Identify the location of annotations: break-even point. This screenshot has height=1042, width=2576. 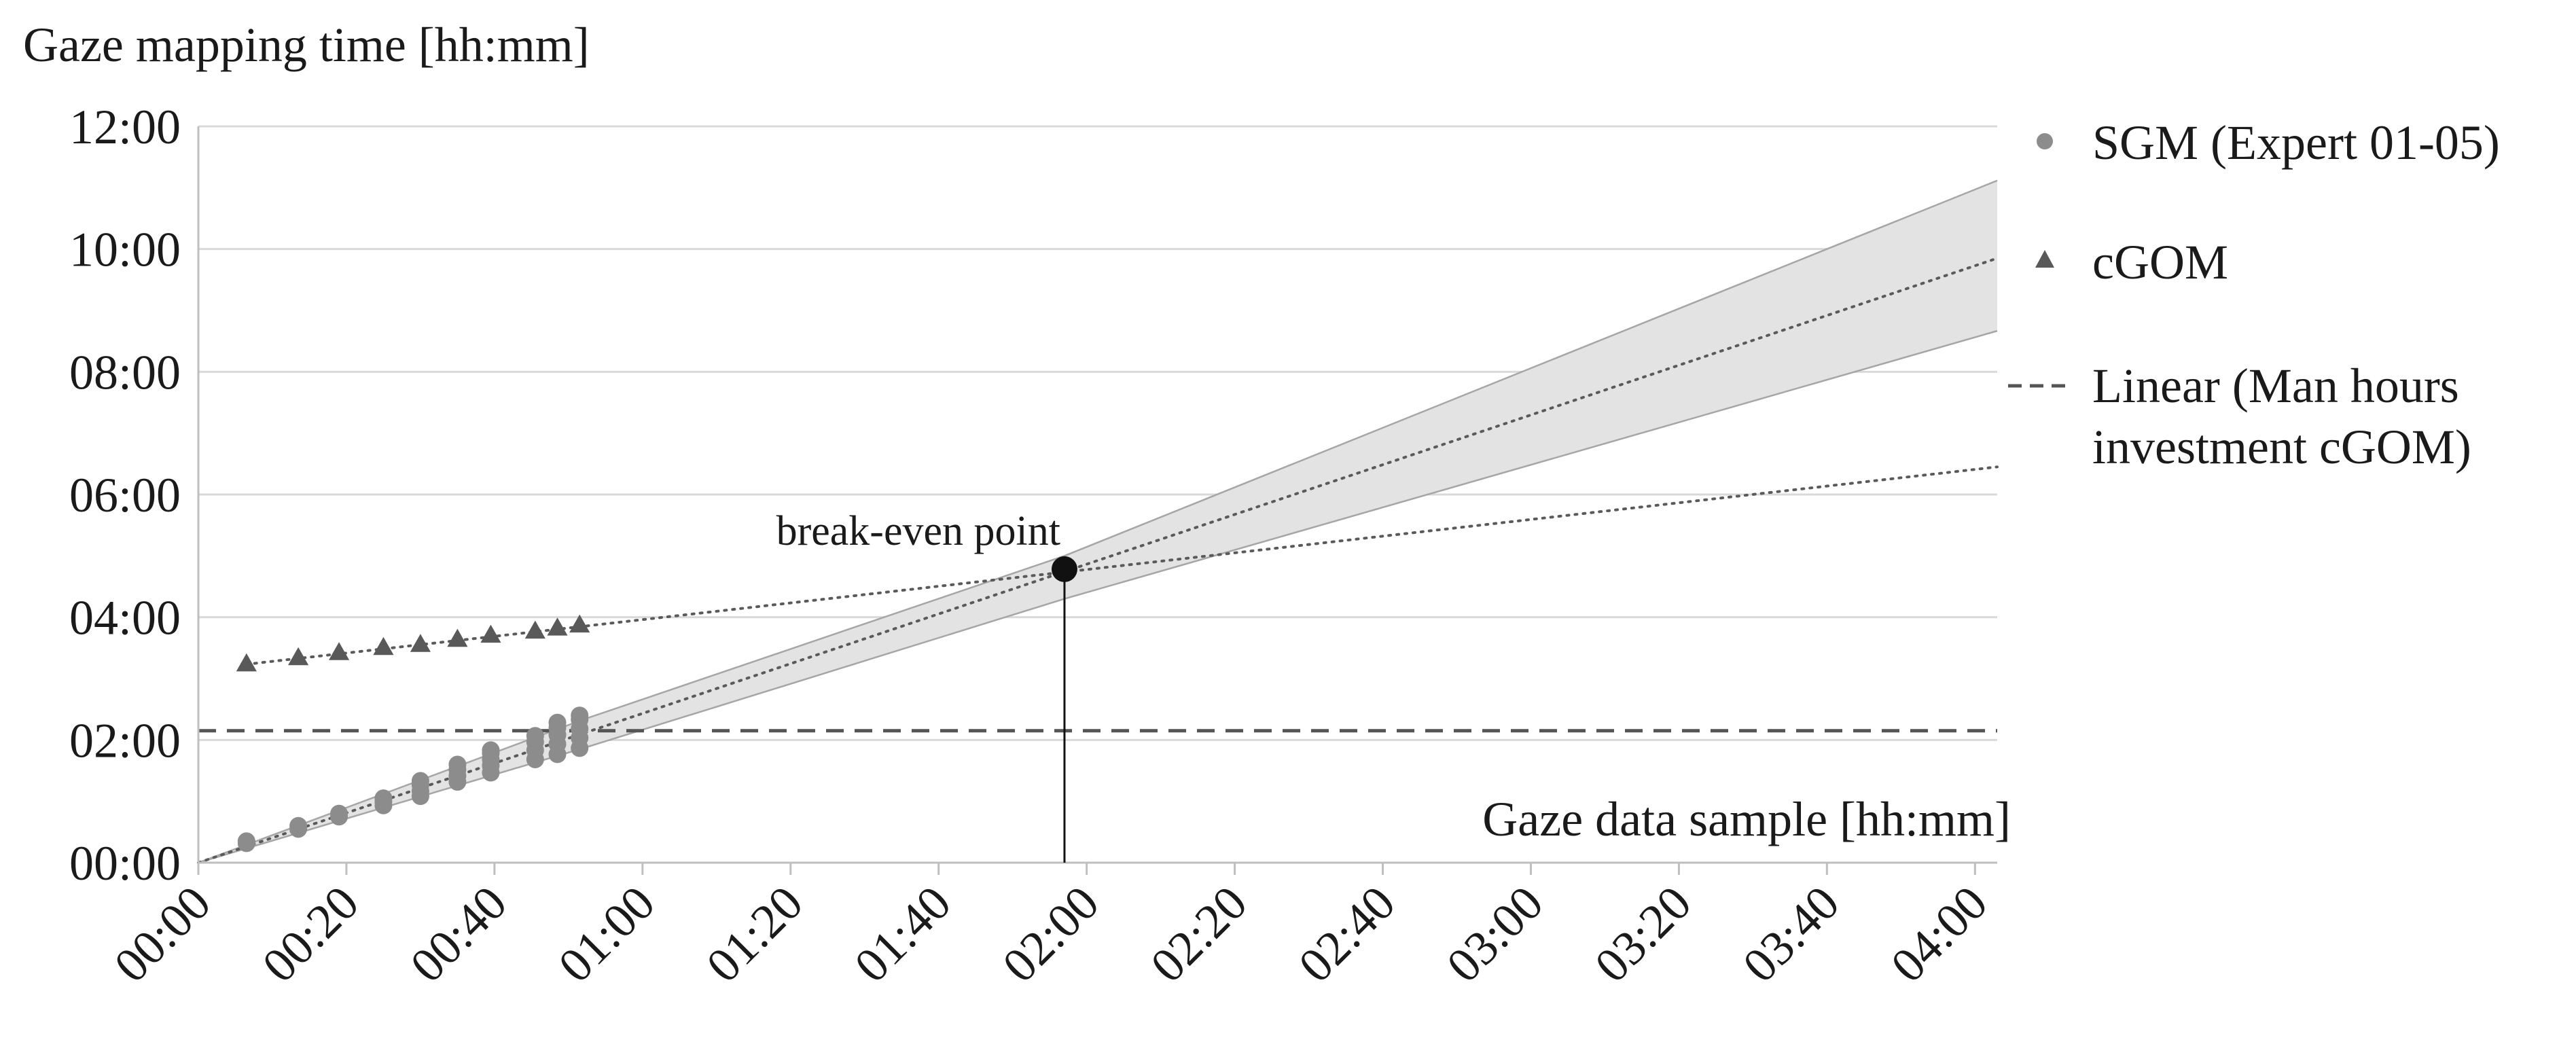
(926, 685).